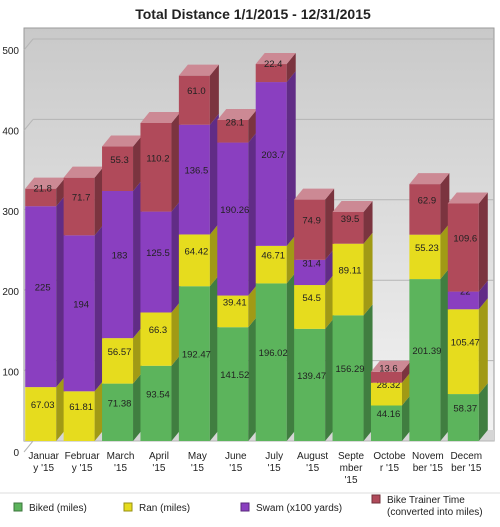  I want to click on data-label: 62.9, so click(427, 200).